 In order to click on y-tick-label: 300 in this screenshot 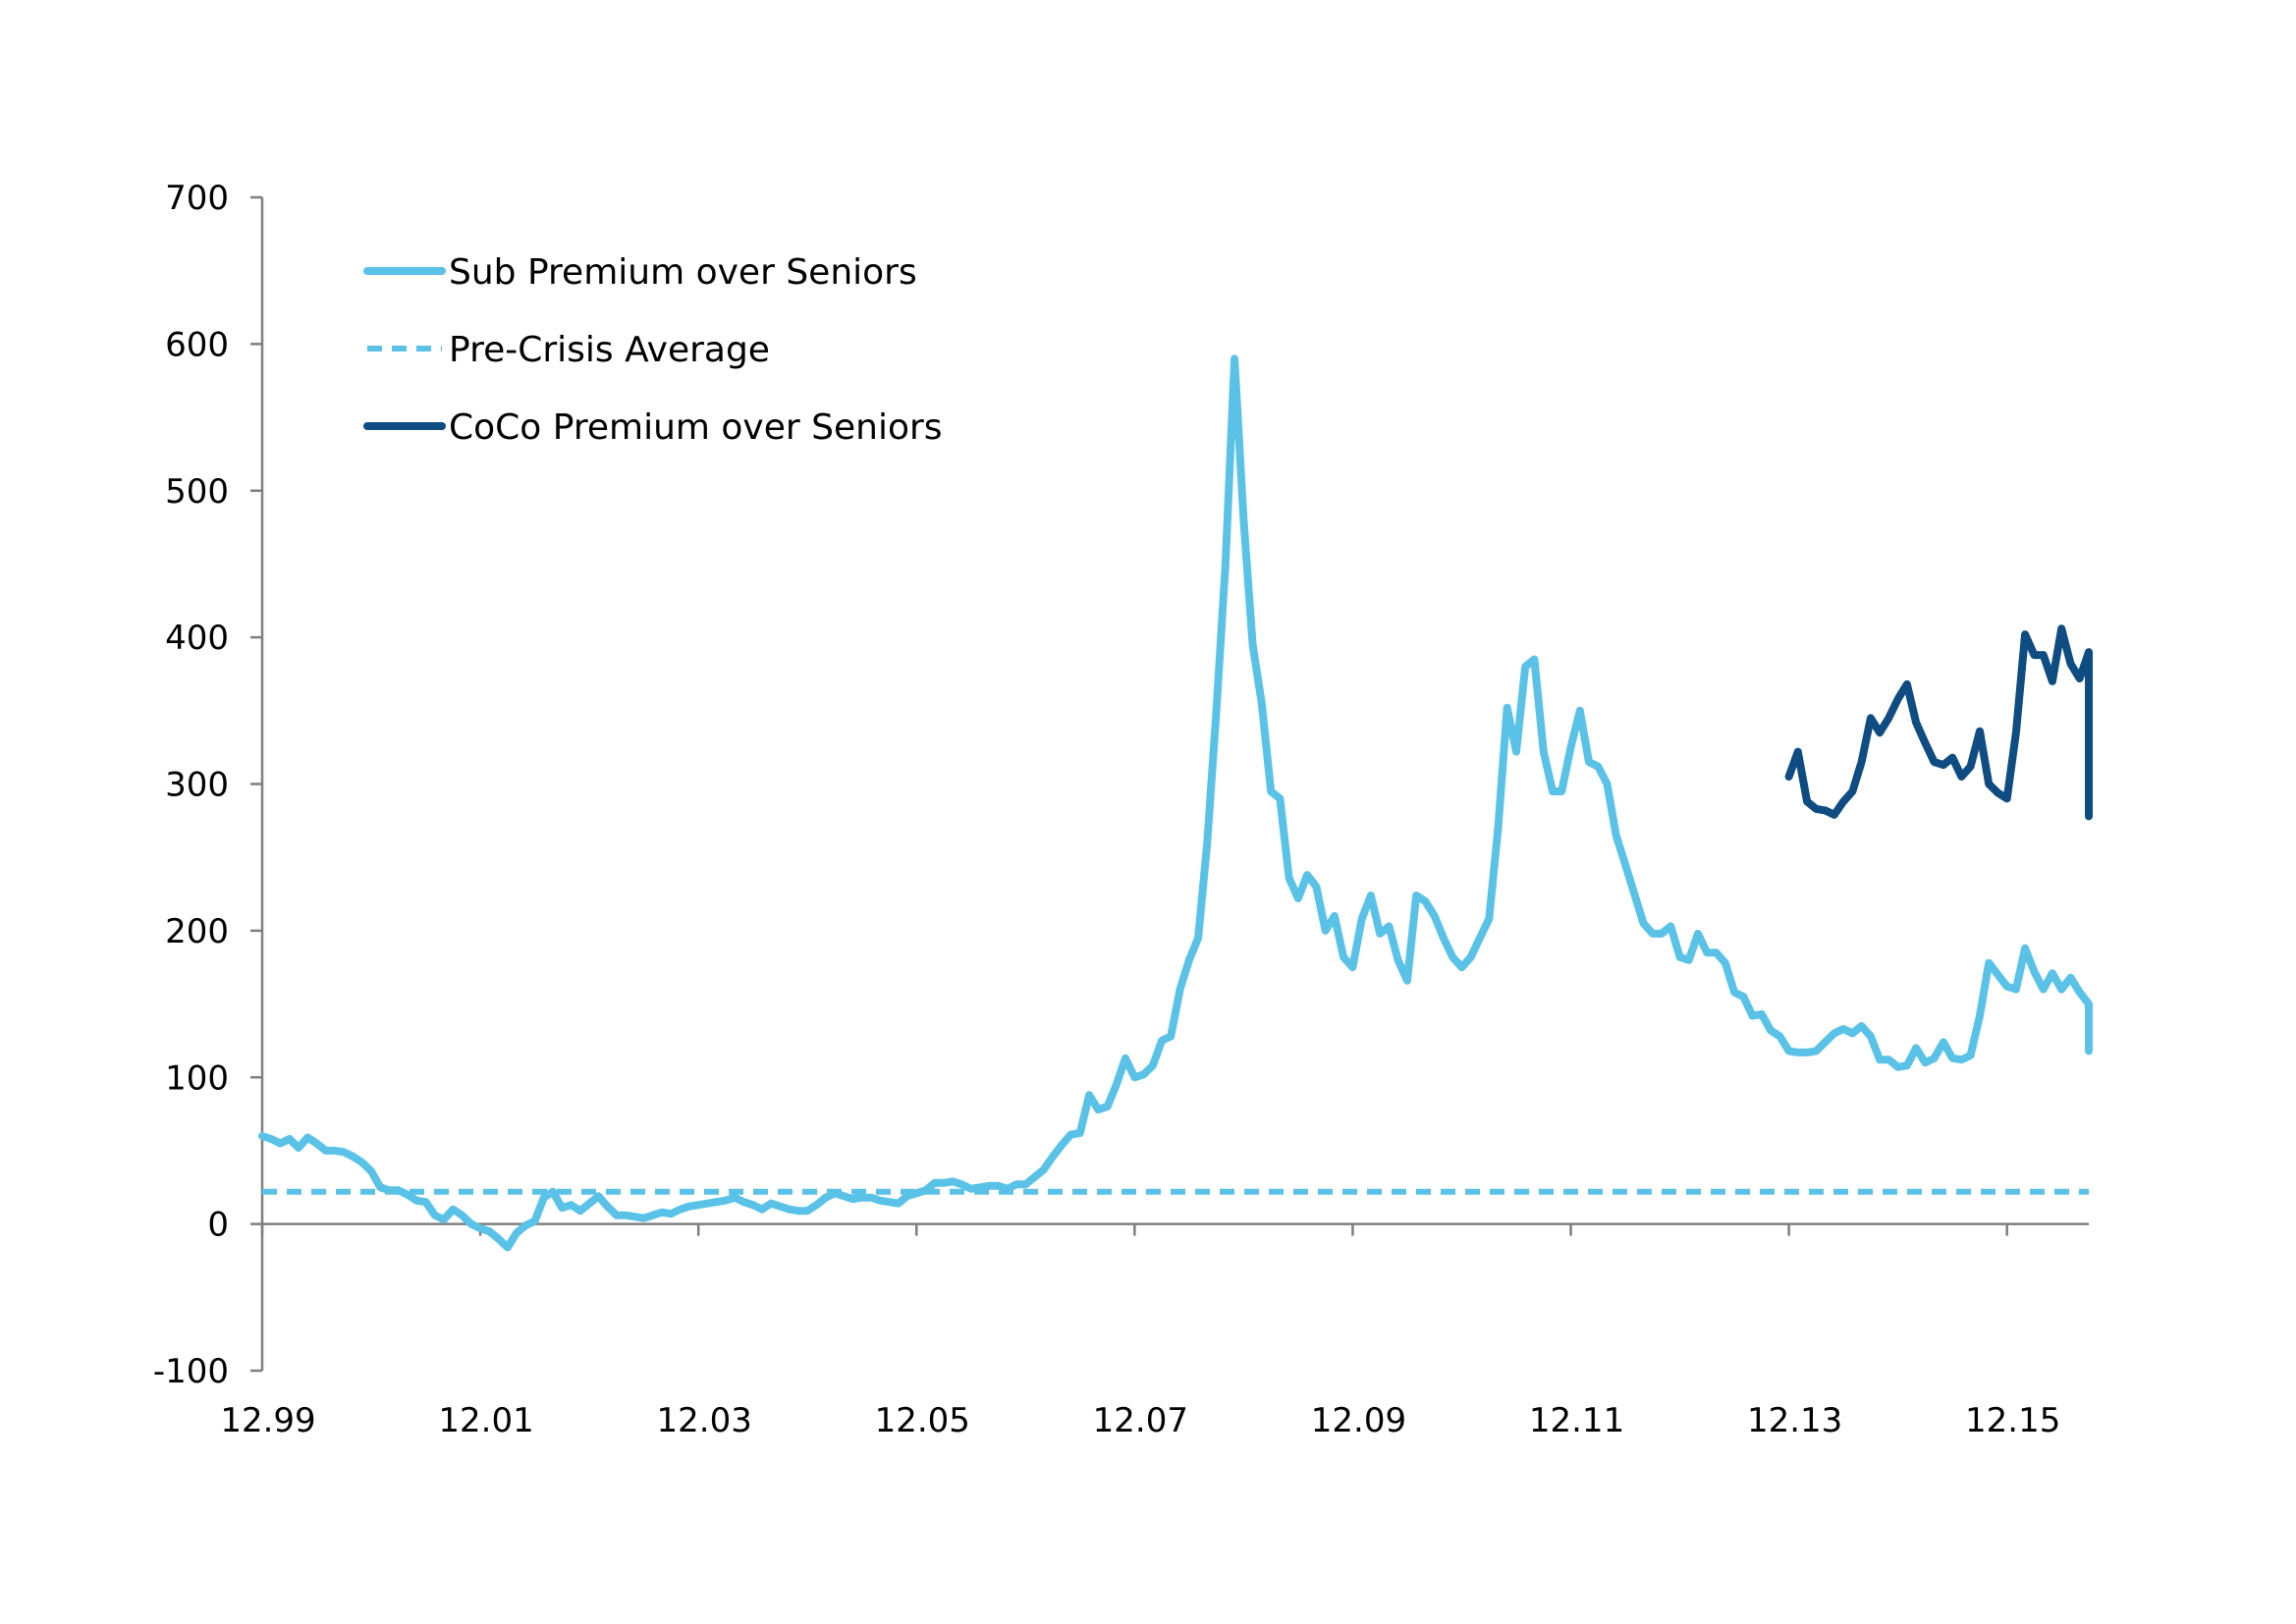, I will do `click(197, 785)`.